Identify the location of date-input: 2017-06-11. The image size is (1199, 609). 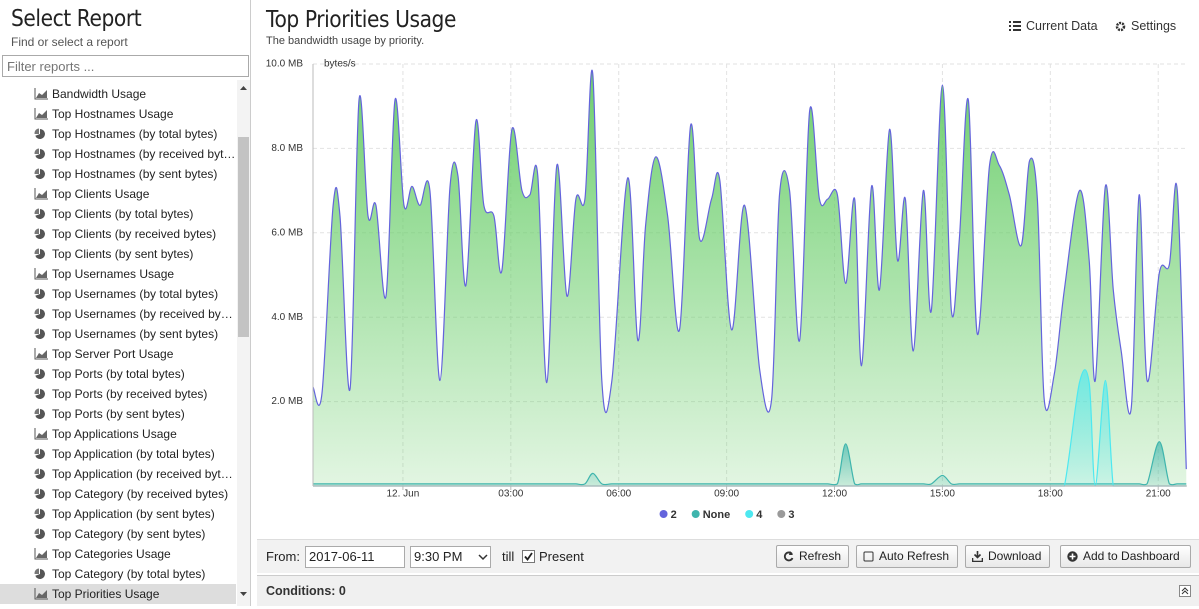
(355, 557).